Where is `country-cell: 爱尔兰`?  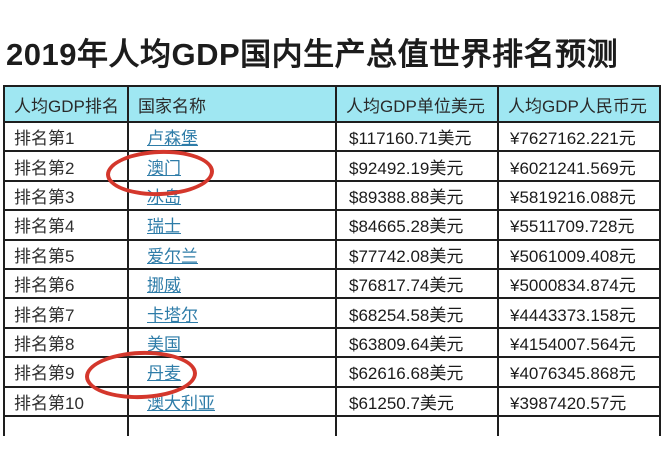 country-cell: 爱尔兰 is located at coordinates (232, 254).